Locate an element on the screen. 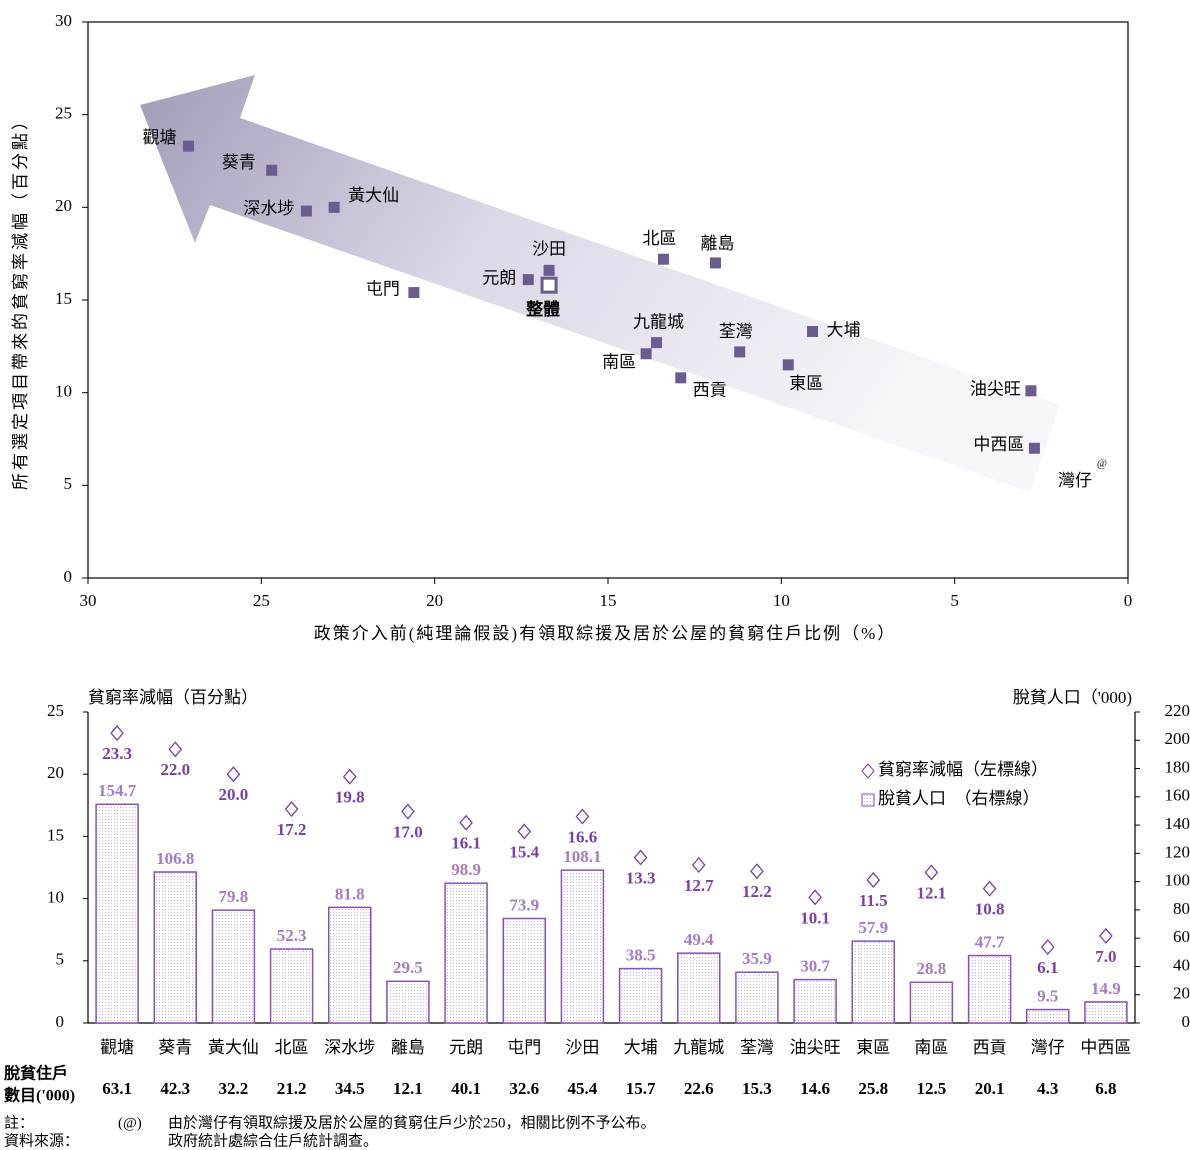  x-tick-label: 九龍城 is located at coordinates (698, 1047).